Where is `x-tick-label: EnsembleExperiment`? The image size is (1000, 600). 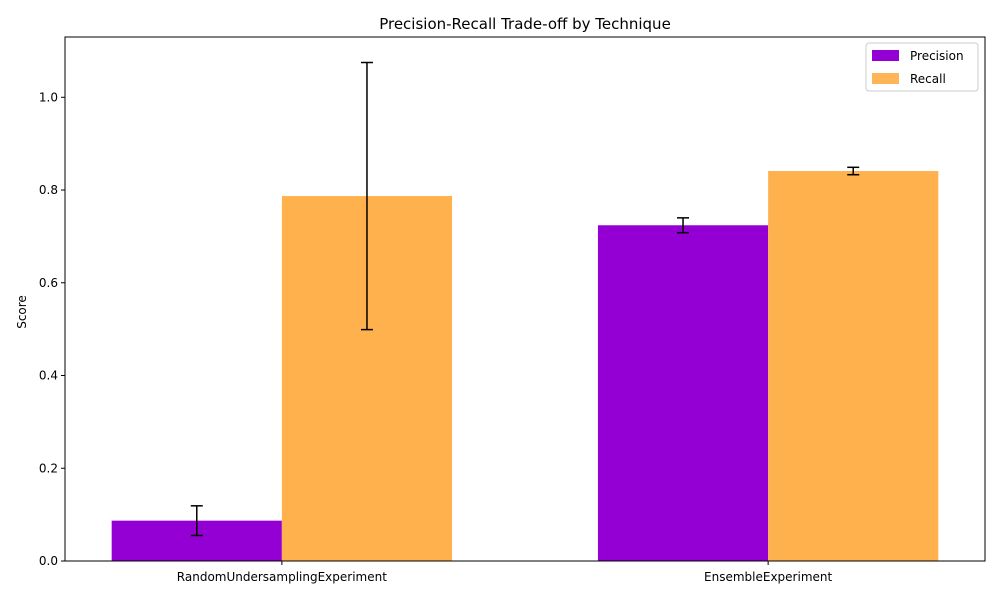 x-tick-label: EnsembleExperiment is located at coordinates (768, 577).